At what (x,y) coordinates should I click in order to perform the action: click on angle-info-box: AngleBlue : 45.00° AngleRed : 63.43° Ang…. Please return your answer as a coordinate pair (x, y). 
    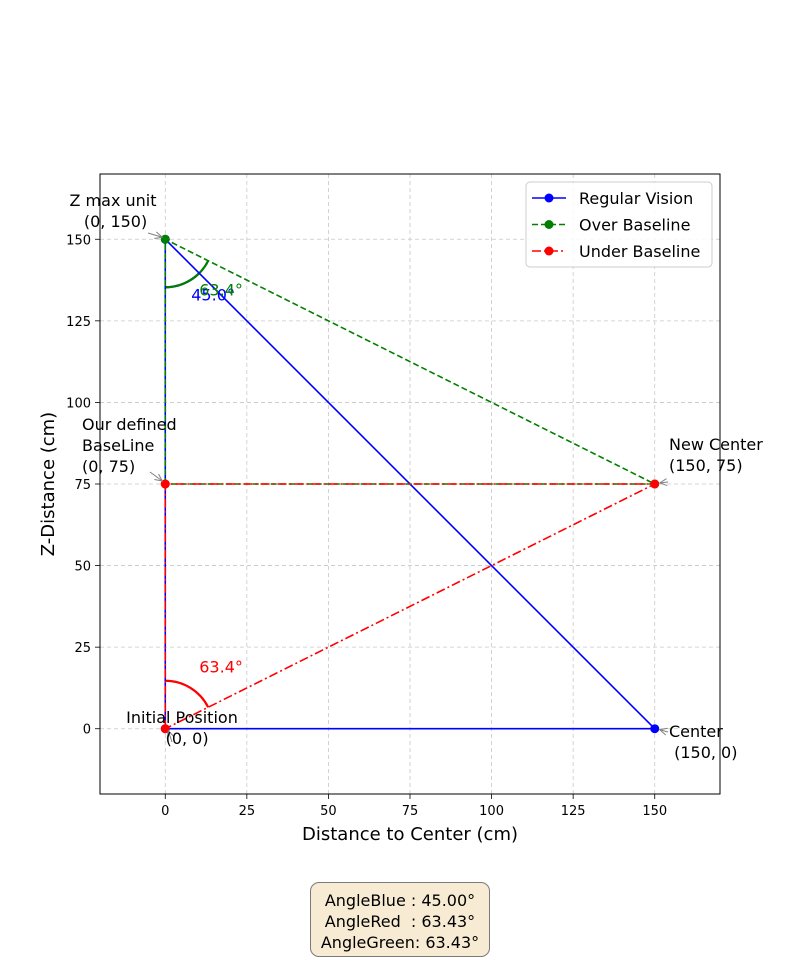
    Looking at the image, I should click on (400, 919).